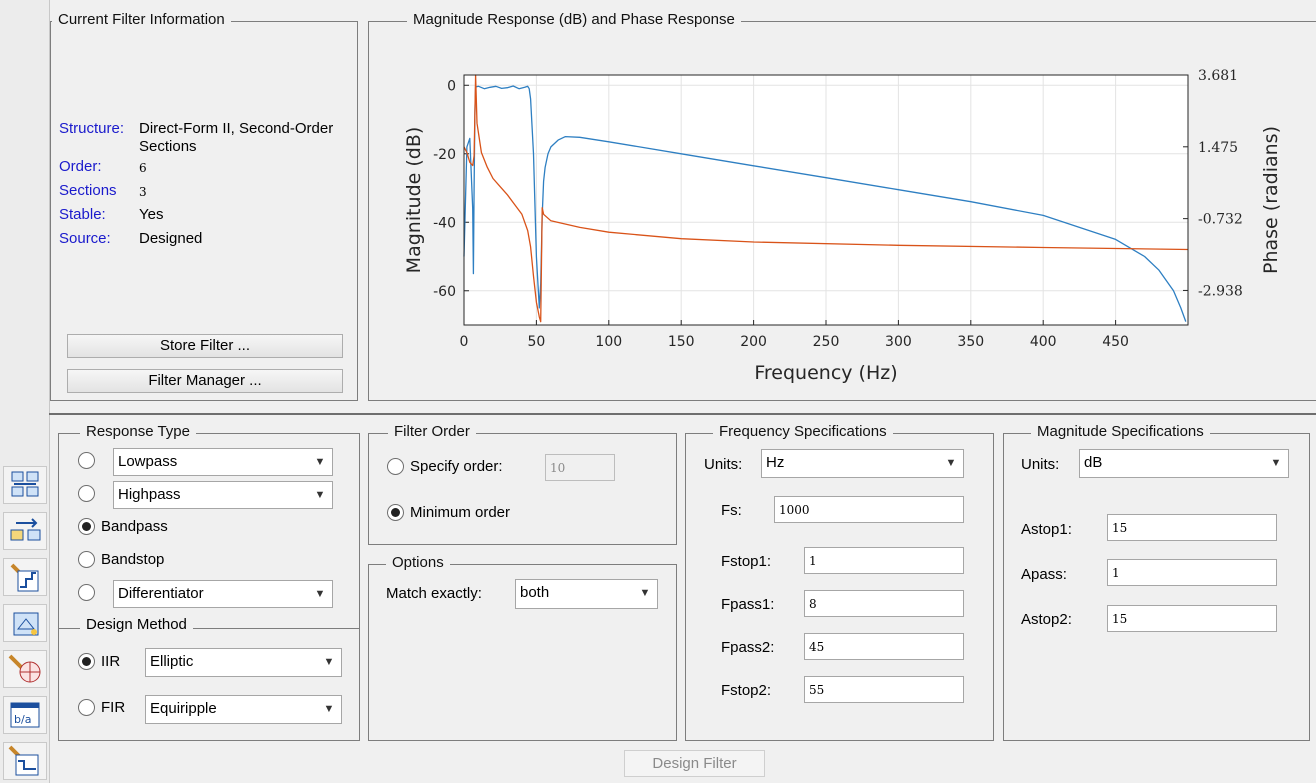 This screenshot has width=1316, height=783. I want to click on astop2-label: Astop2:, so click(1046, 619).